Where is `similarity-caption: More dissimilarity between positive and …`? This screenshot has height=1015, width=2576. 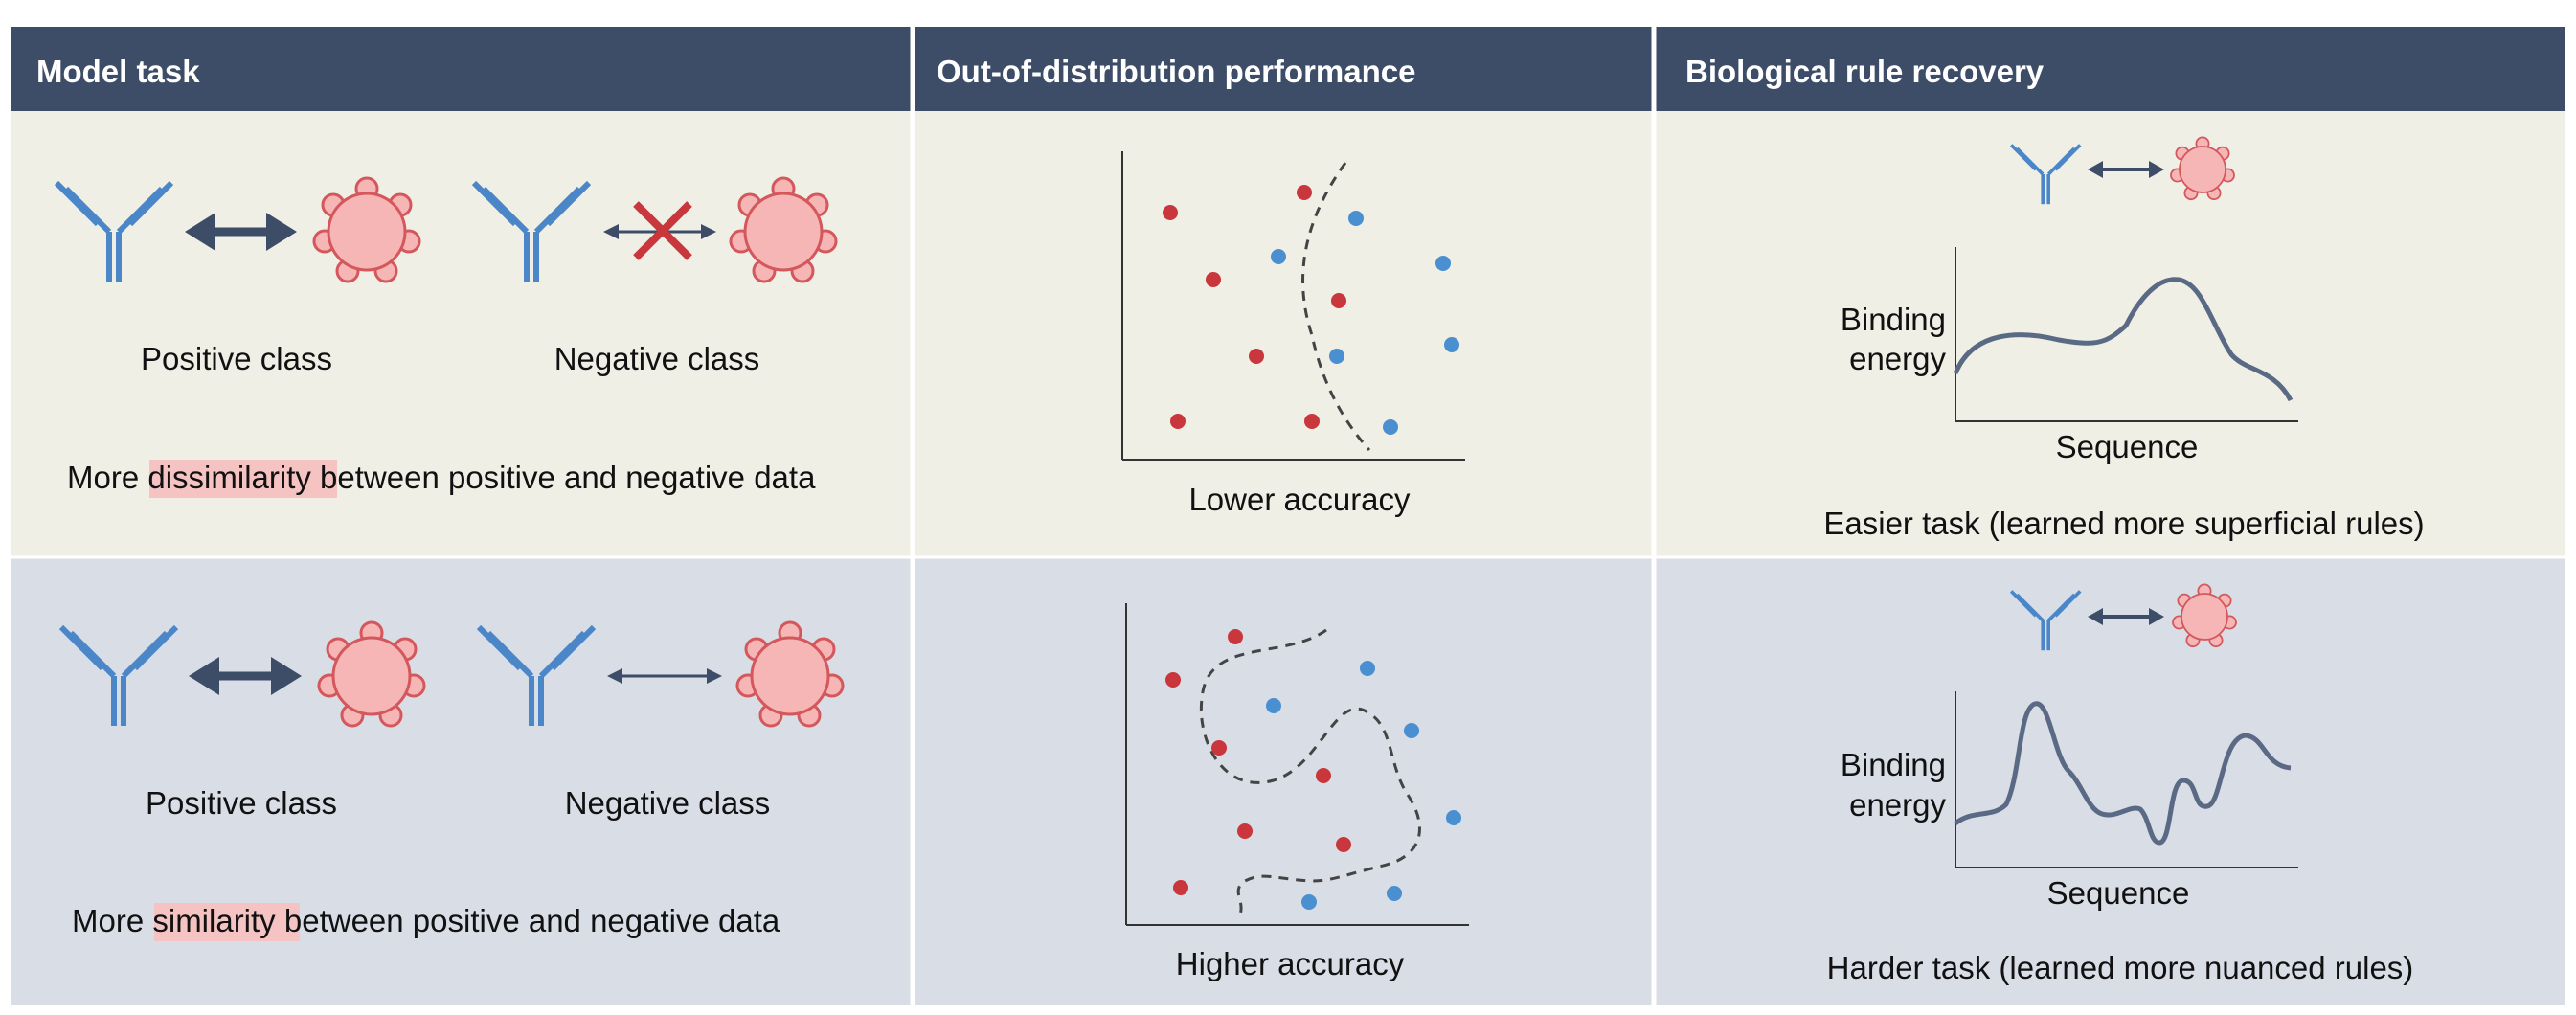 similarity-caption: More dissimilarity between positive and … is located at coordinates (441, 477).